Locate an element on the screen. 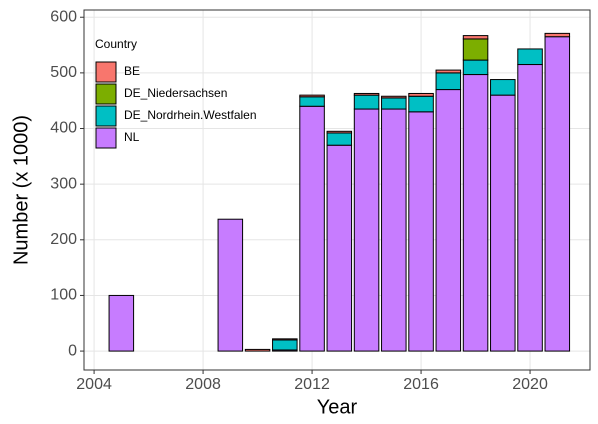  y-tick-label: 400 is located at coordinates (63, 128).